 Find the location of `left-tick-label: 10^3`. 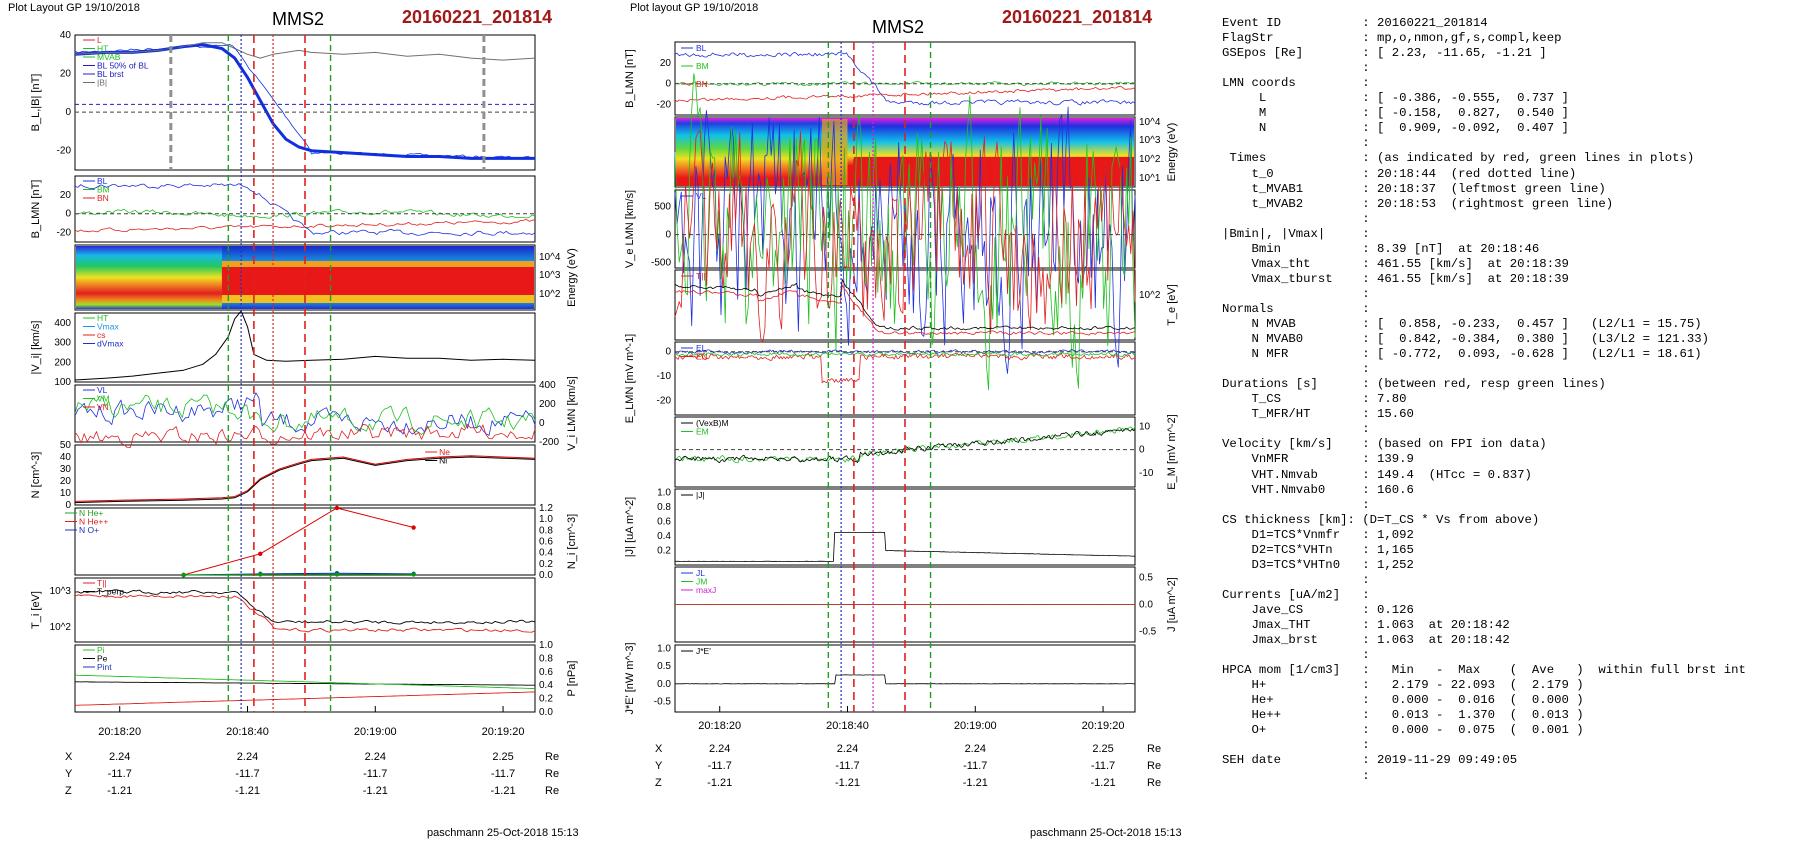

left-tick-label: 10^3 is located at coordinates (61, 591).